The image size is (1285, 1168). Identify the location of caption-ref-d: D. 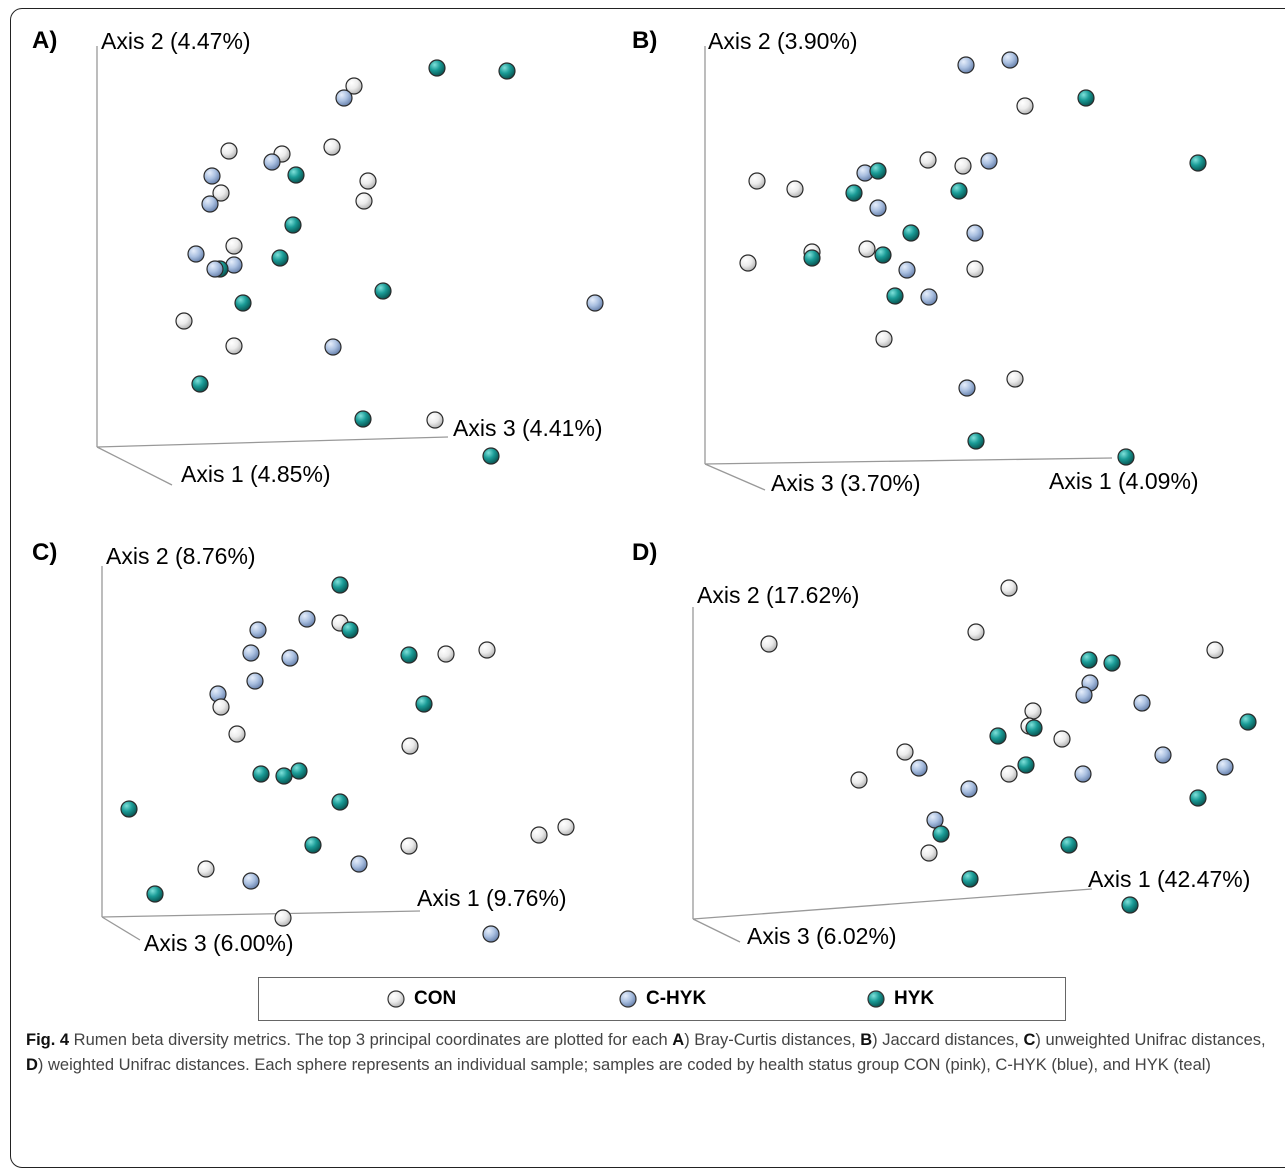
(32, 1065).